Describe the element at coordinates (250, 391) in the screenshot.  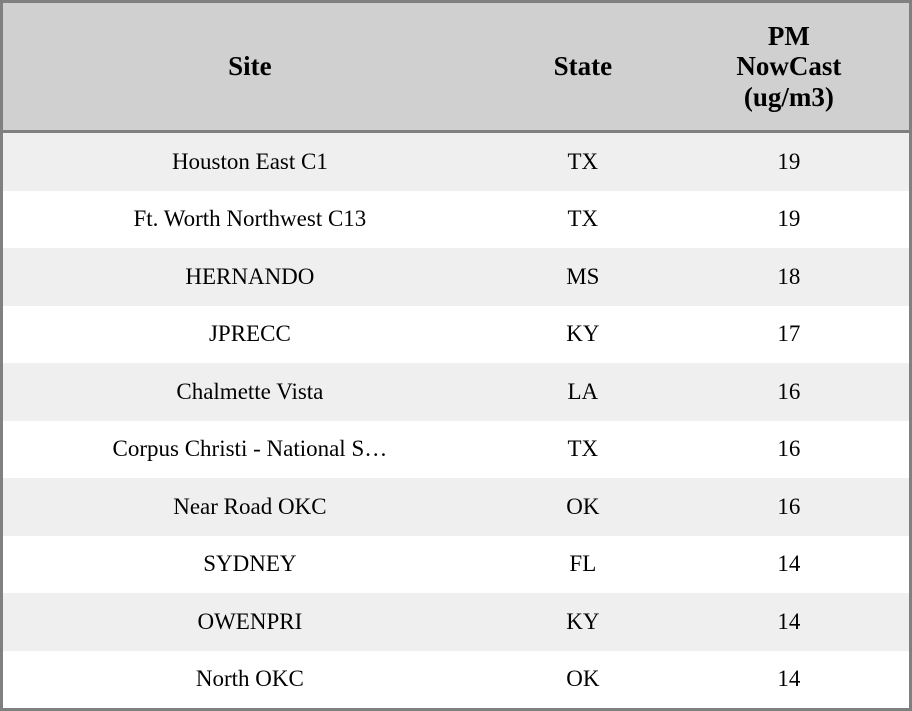
I see `site-cell: Chalmette Vista` at that location.